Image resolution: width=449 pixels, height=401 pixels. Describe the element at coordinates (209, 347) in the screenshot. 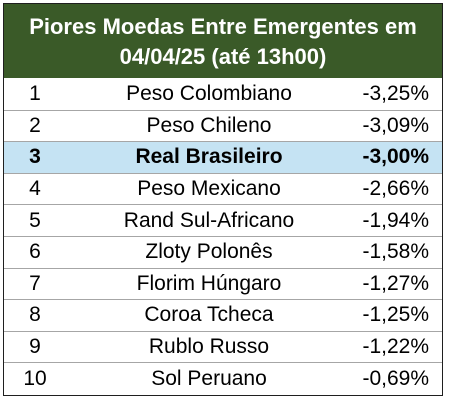

I see `currency-cell: Rublo Russo` at that location.